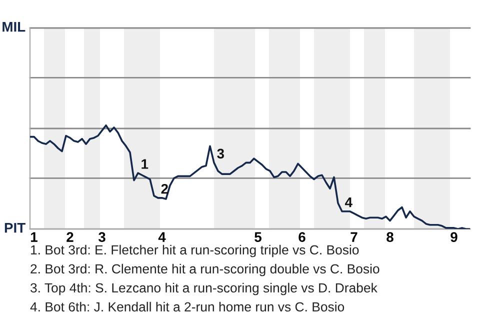 The width and height of the screenshot is (480, 320). Describe the element at coordinates (164, 189) in the screenshot. I see `annotation: 2` at that location.